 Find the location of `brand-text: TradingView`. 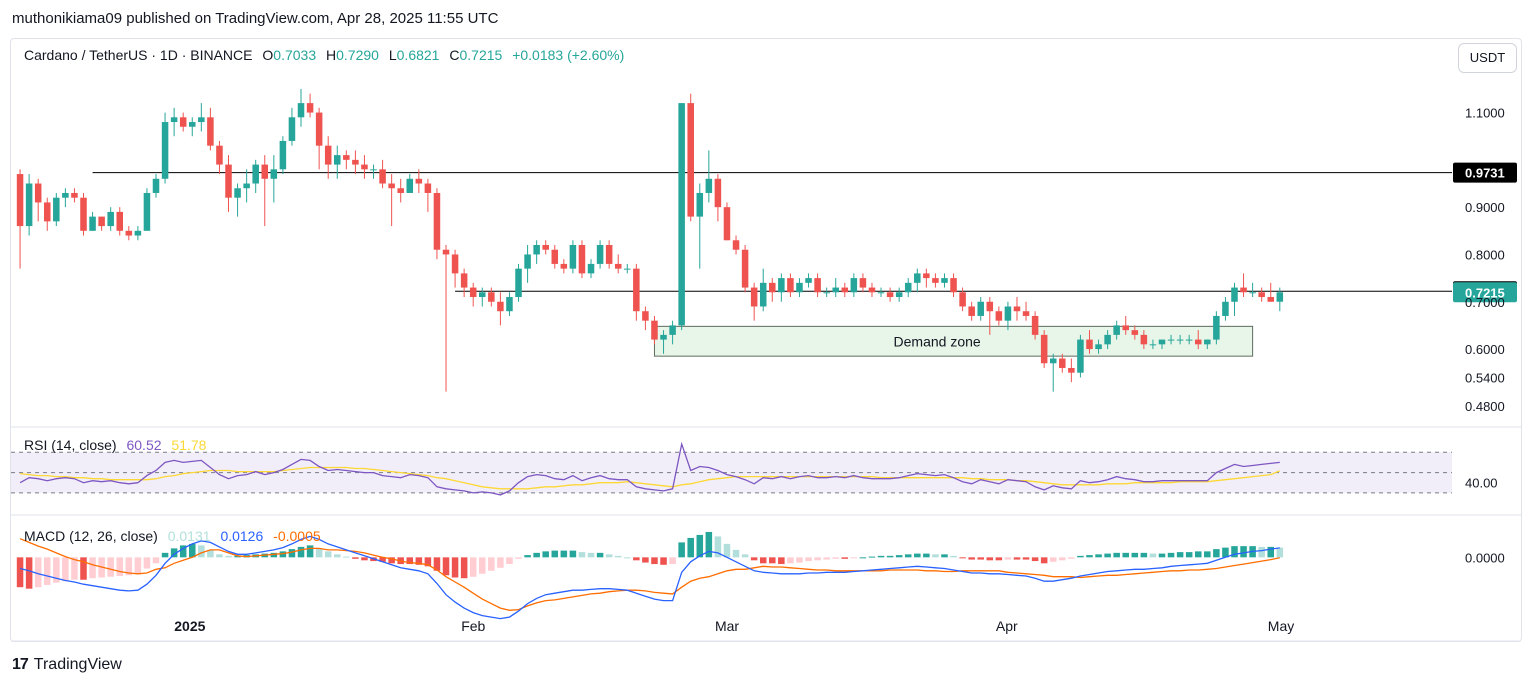

brand-text: TradingView is located at coordinates (77, 664).